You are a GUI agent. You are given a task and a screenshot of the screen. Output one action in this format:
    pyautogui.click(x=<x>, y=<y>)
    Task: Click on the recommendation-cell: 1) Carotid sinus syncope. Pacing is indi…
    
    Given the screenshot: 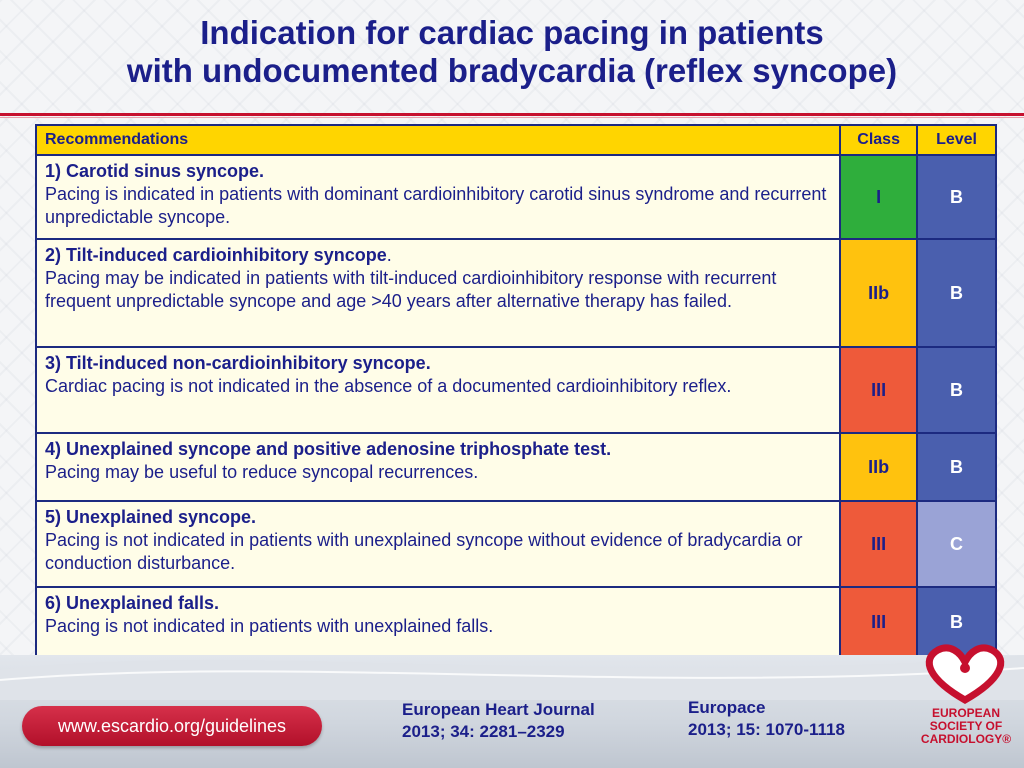 What is the action you would take?
    pyautogui.click(x=438, y=197)
    